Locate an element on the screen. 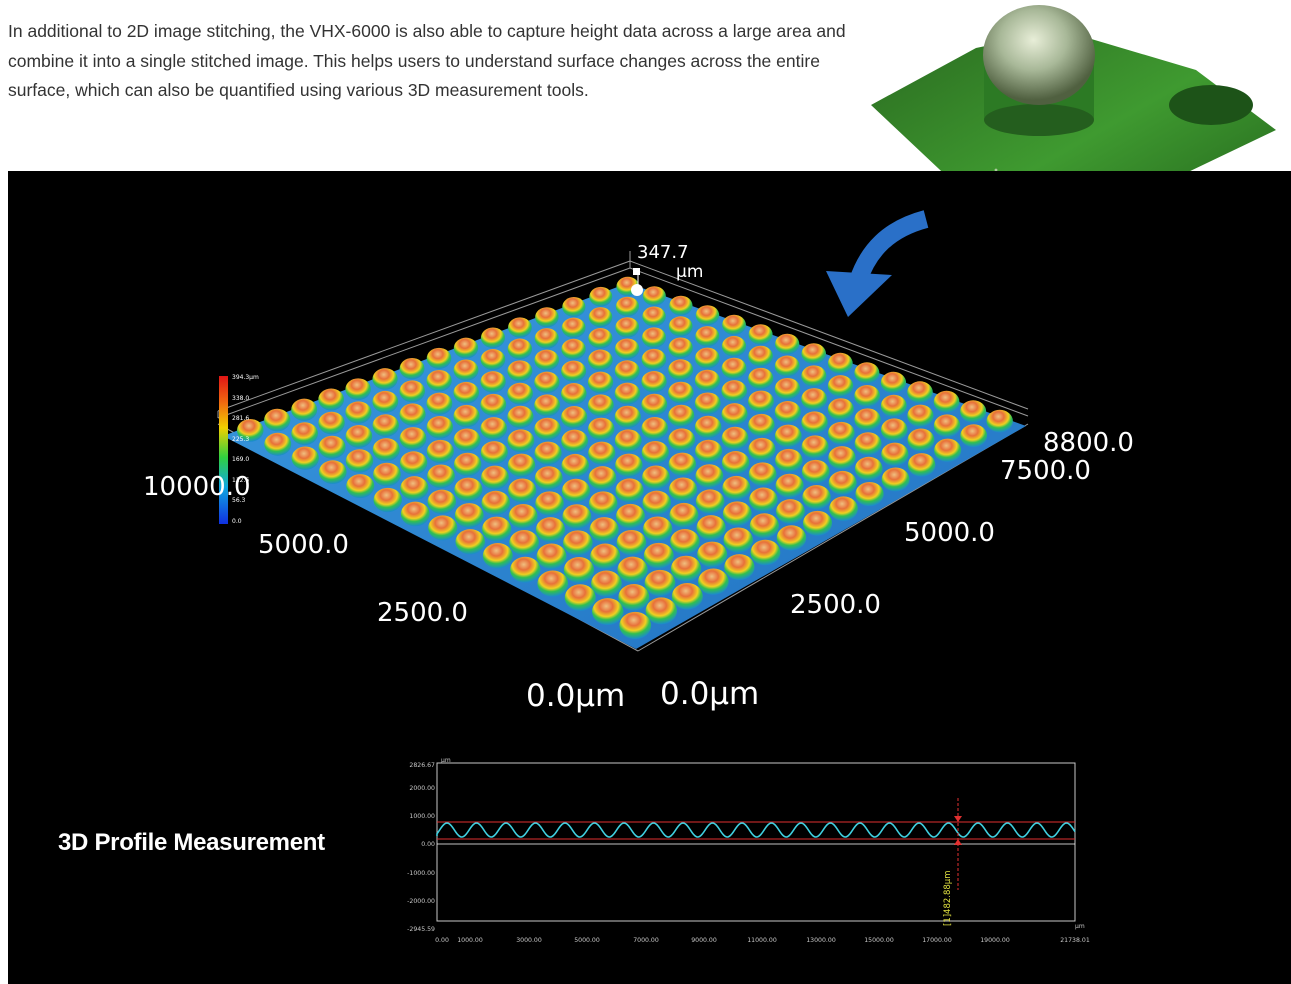 This screenshot has height=984, width=1291. profile-caption: 3D Profile Measurement is located at coordinates (191, 842).